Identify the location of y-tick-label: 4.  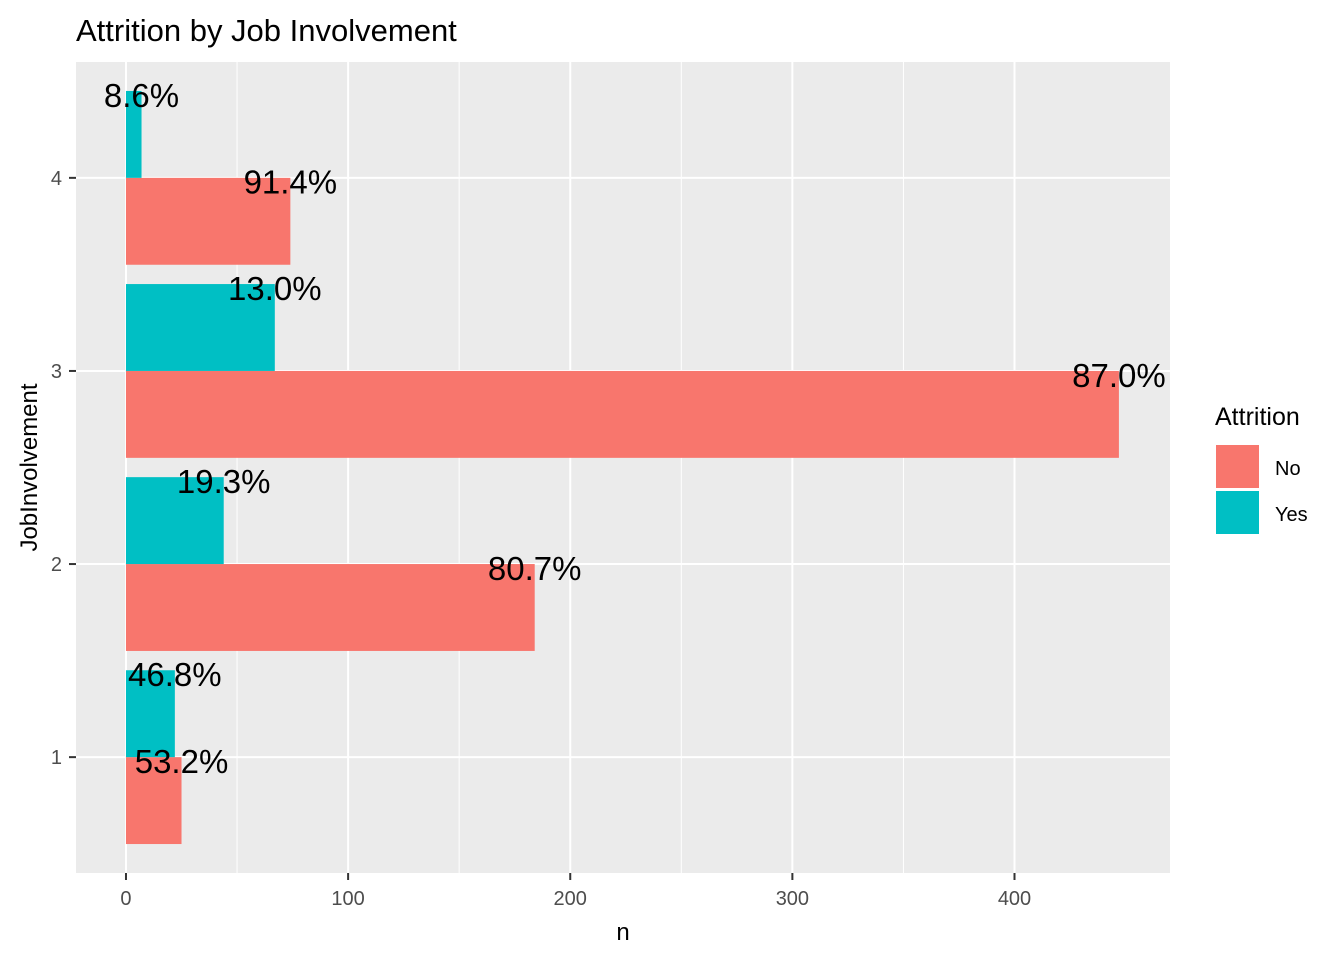
(56, 179).